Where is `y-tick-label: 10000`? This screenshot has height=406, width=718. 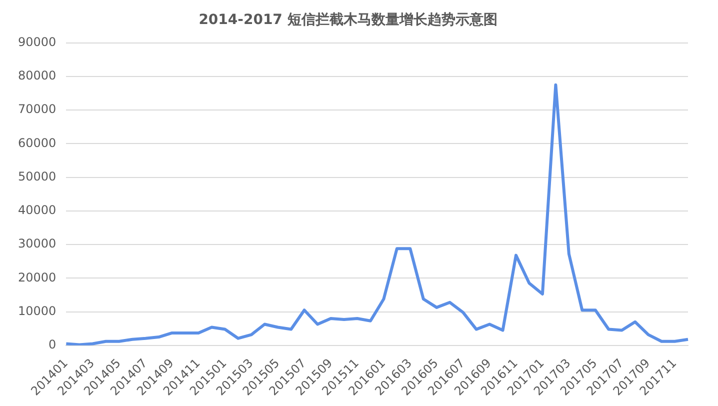
y-tick-label: 10000 is located at coordinates (37, 311).